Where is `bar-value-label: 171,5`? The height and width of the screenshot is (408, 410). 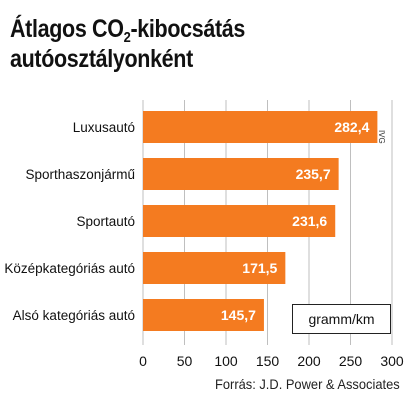 bar-value-label: 171,5 is located at coordinates (259, 268).